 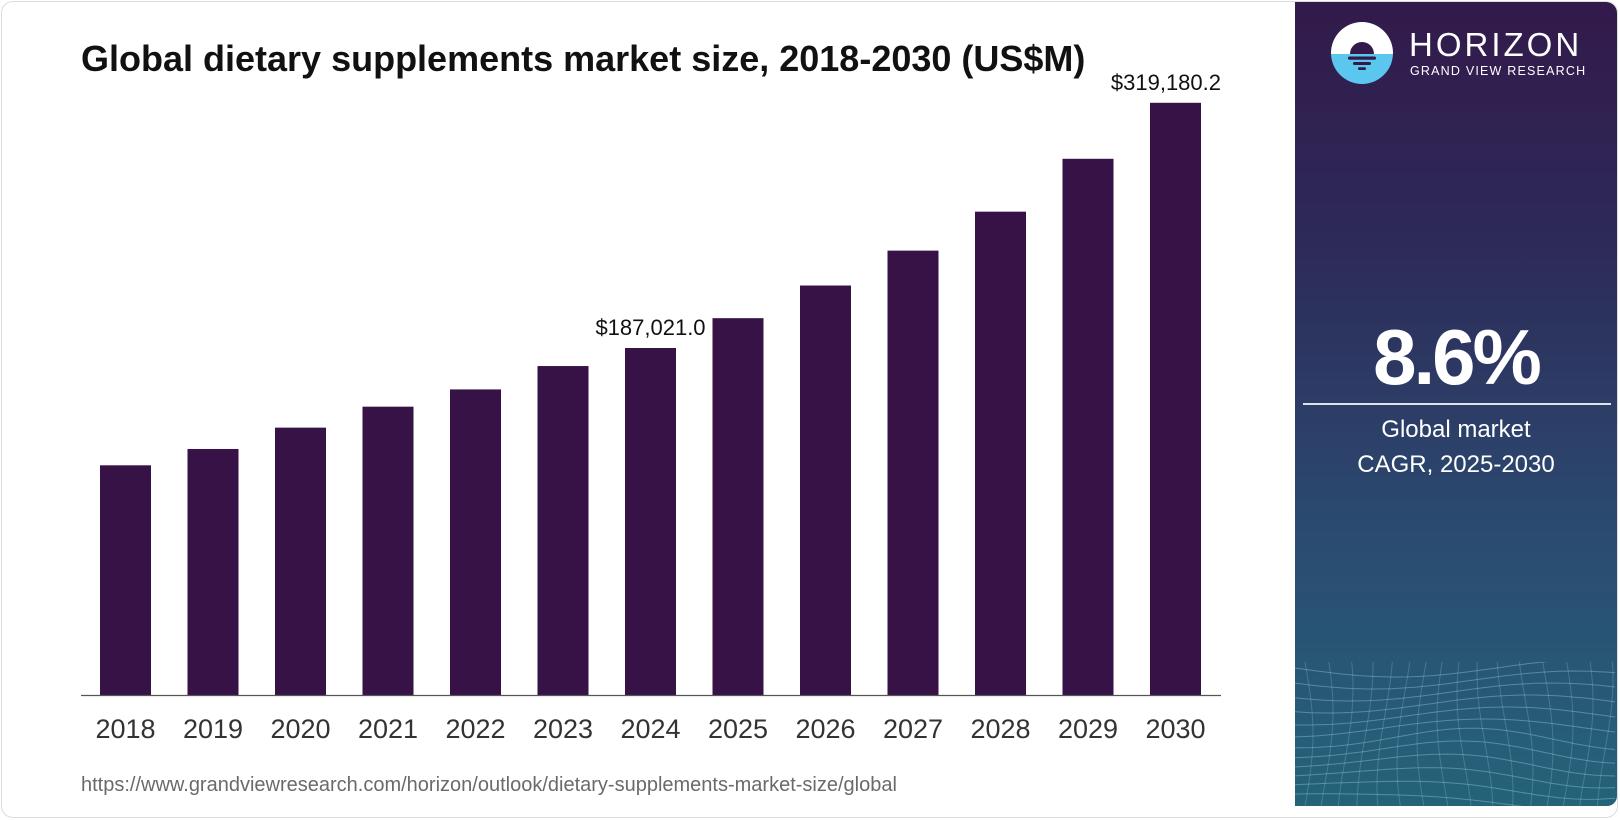 What do you see at coordinates (563, 729) in the screenshot?
I see `x-tick-label-2023: 2023` at bounding box center [563, 729].